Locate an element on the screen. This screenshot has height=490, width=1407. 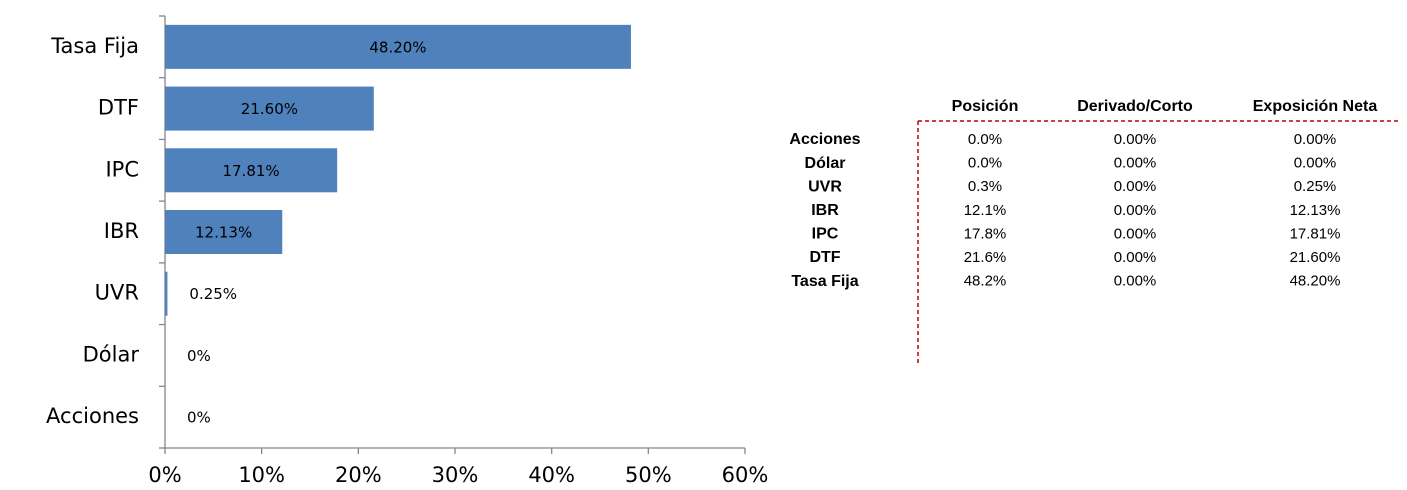
value-label: 0.25% is located at coordinates (213, 294).